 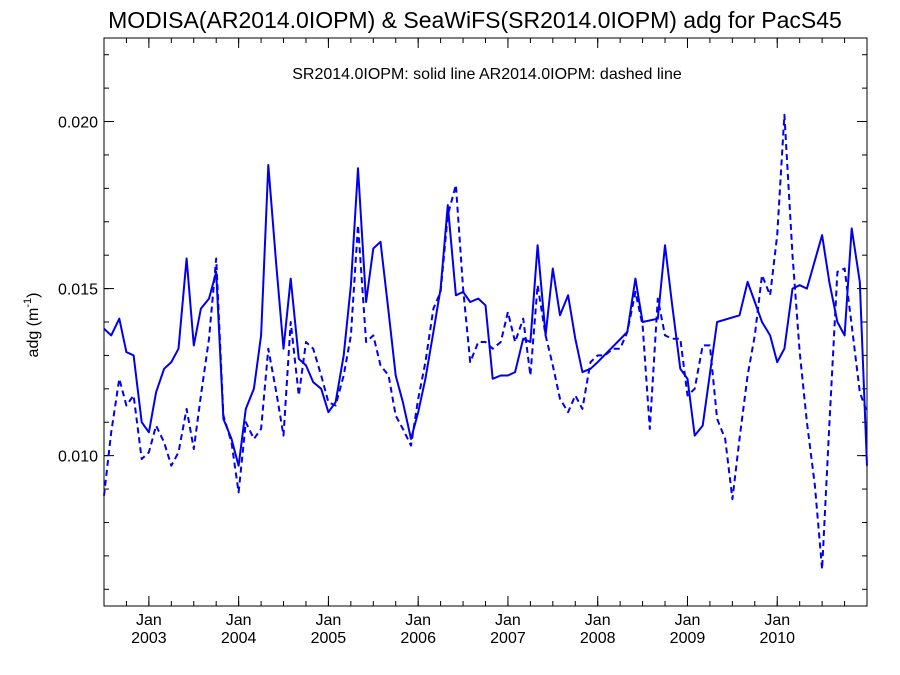 I want to click on y-tick-label: 0.015, so click(x=78, y=290).